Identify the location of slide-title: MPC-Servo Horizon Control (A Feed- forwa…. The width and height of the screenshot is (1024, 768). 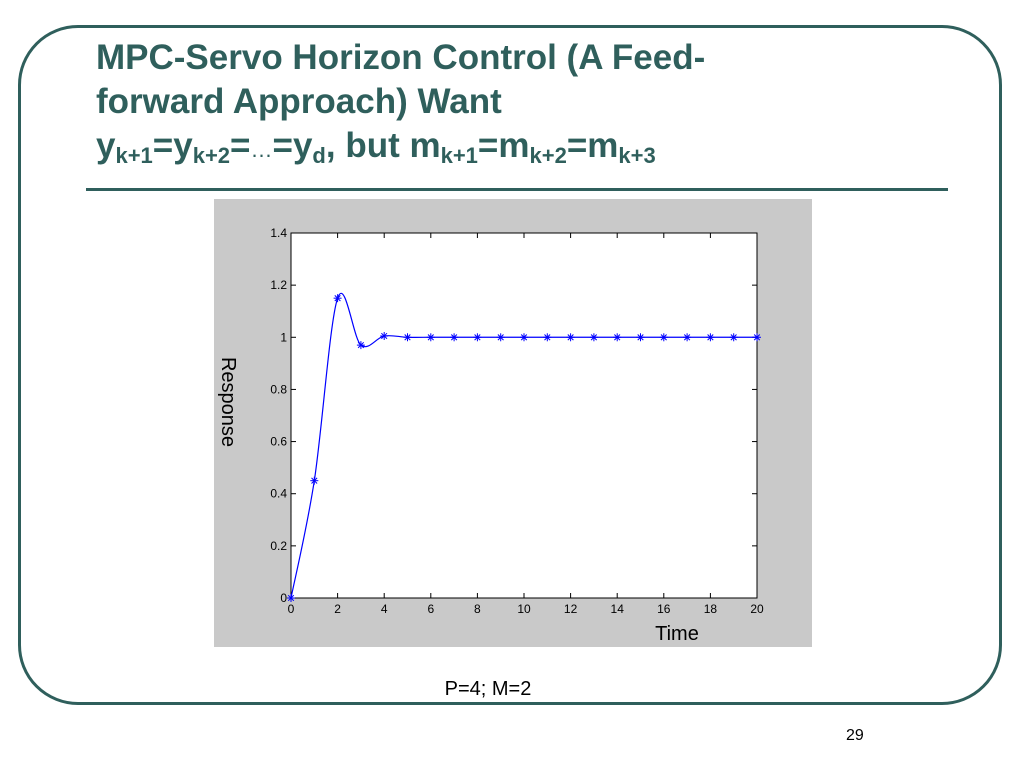
(526, 104).